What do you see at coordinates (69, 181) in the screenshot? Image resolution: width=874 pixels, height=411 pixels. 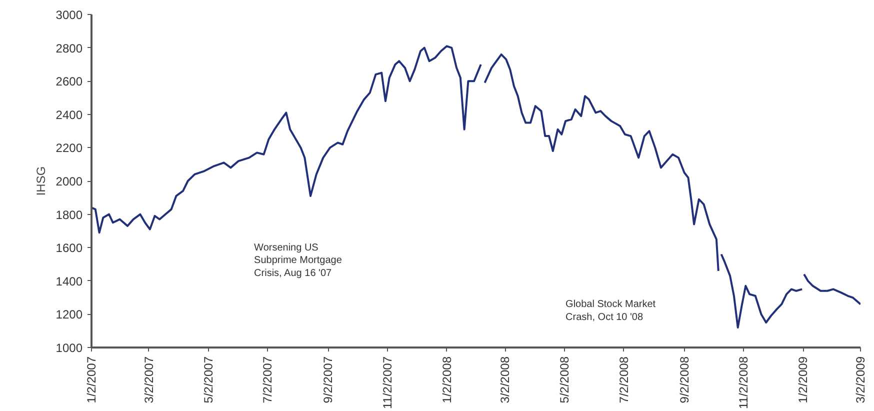 I see `y-tick-label: 2000` at bounding box center [69, 181].